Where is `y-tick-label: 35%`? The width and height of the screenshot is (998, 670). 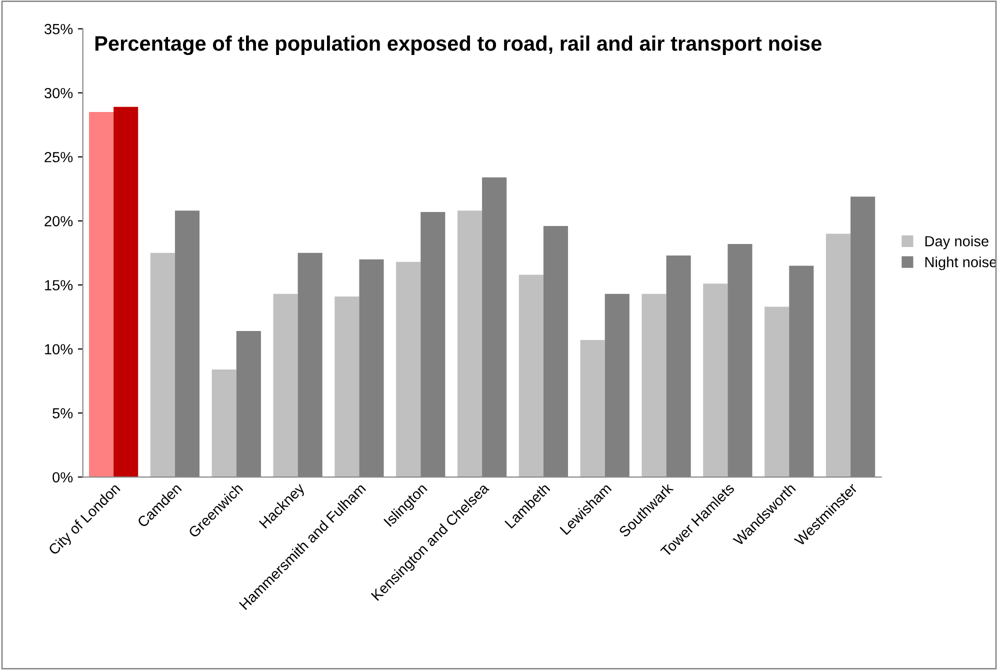
y-tick-label: 35% is located at coordinates (58, 29).